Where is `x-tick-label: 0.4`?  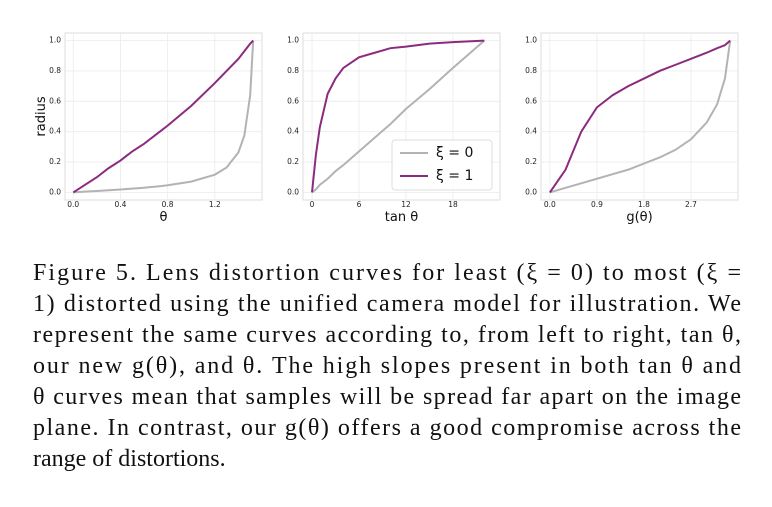 x-tick-label: 0.4 is located at coordinates (120, 204).